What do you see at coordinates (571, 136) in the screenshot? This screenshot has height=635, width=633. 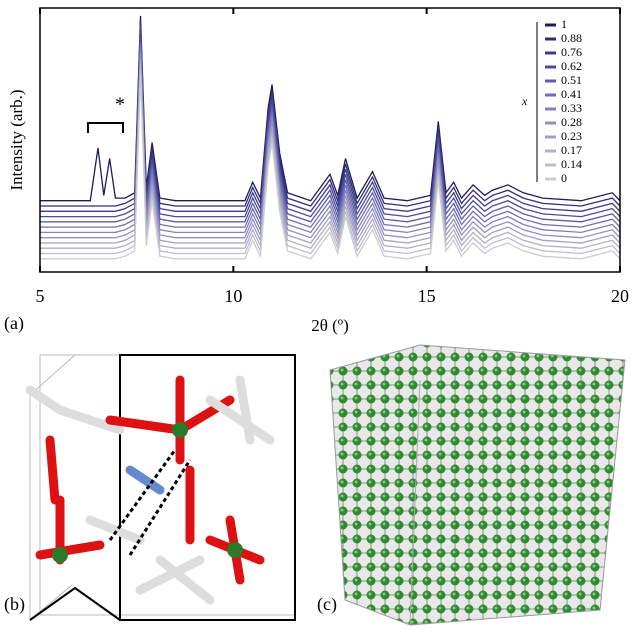 I see `legend-label: 0.23` at bounding box center [571, 136].